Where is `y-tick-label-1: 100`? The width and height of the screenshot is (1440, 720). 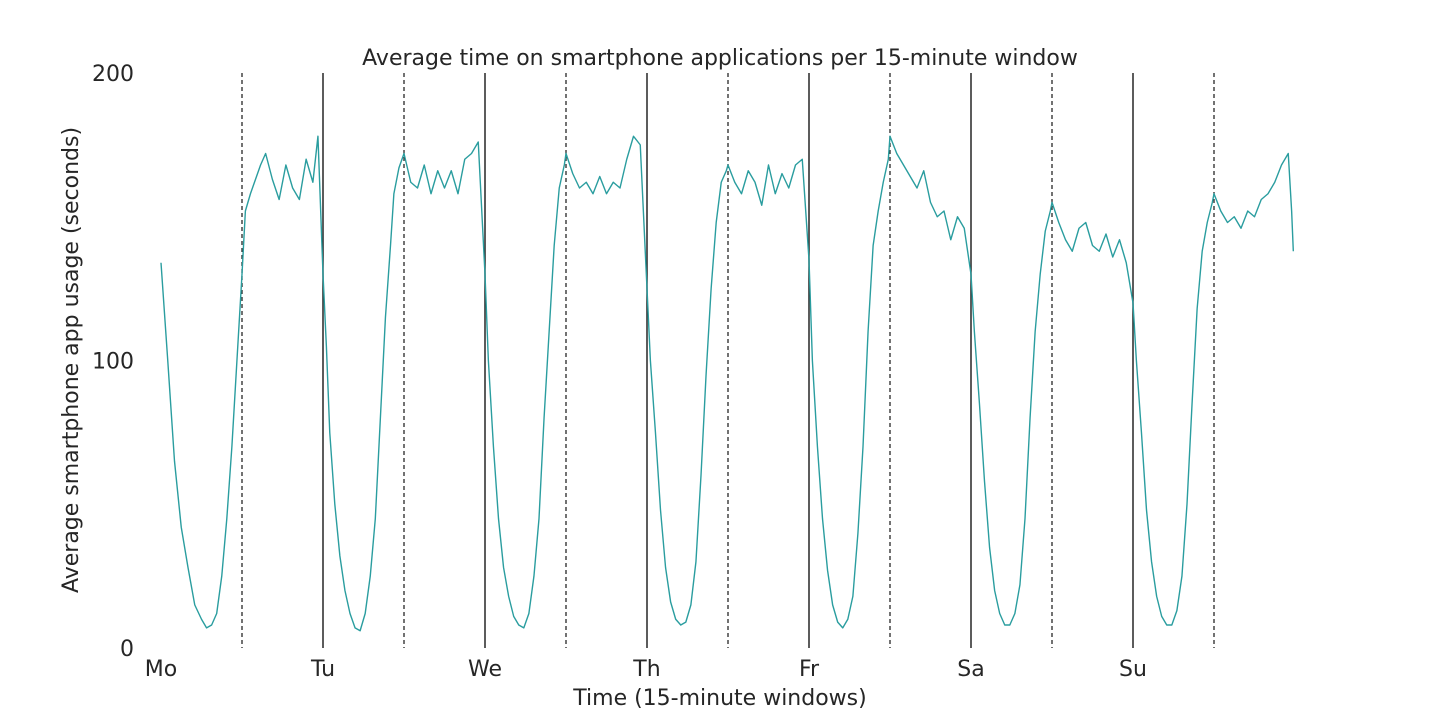
y-tick-label-1: 100 is located at coordinates (113, 362).